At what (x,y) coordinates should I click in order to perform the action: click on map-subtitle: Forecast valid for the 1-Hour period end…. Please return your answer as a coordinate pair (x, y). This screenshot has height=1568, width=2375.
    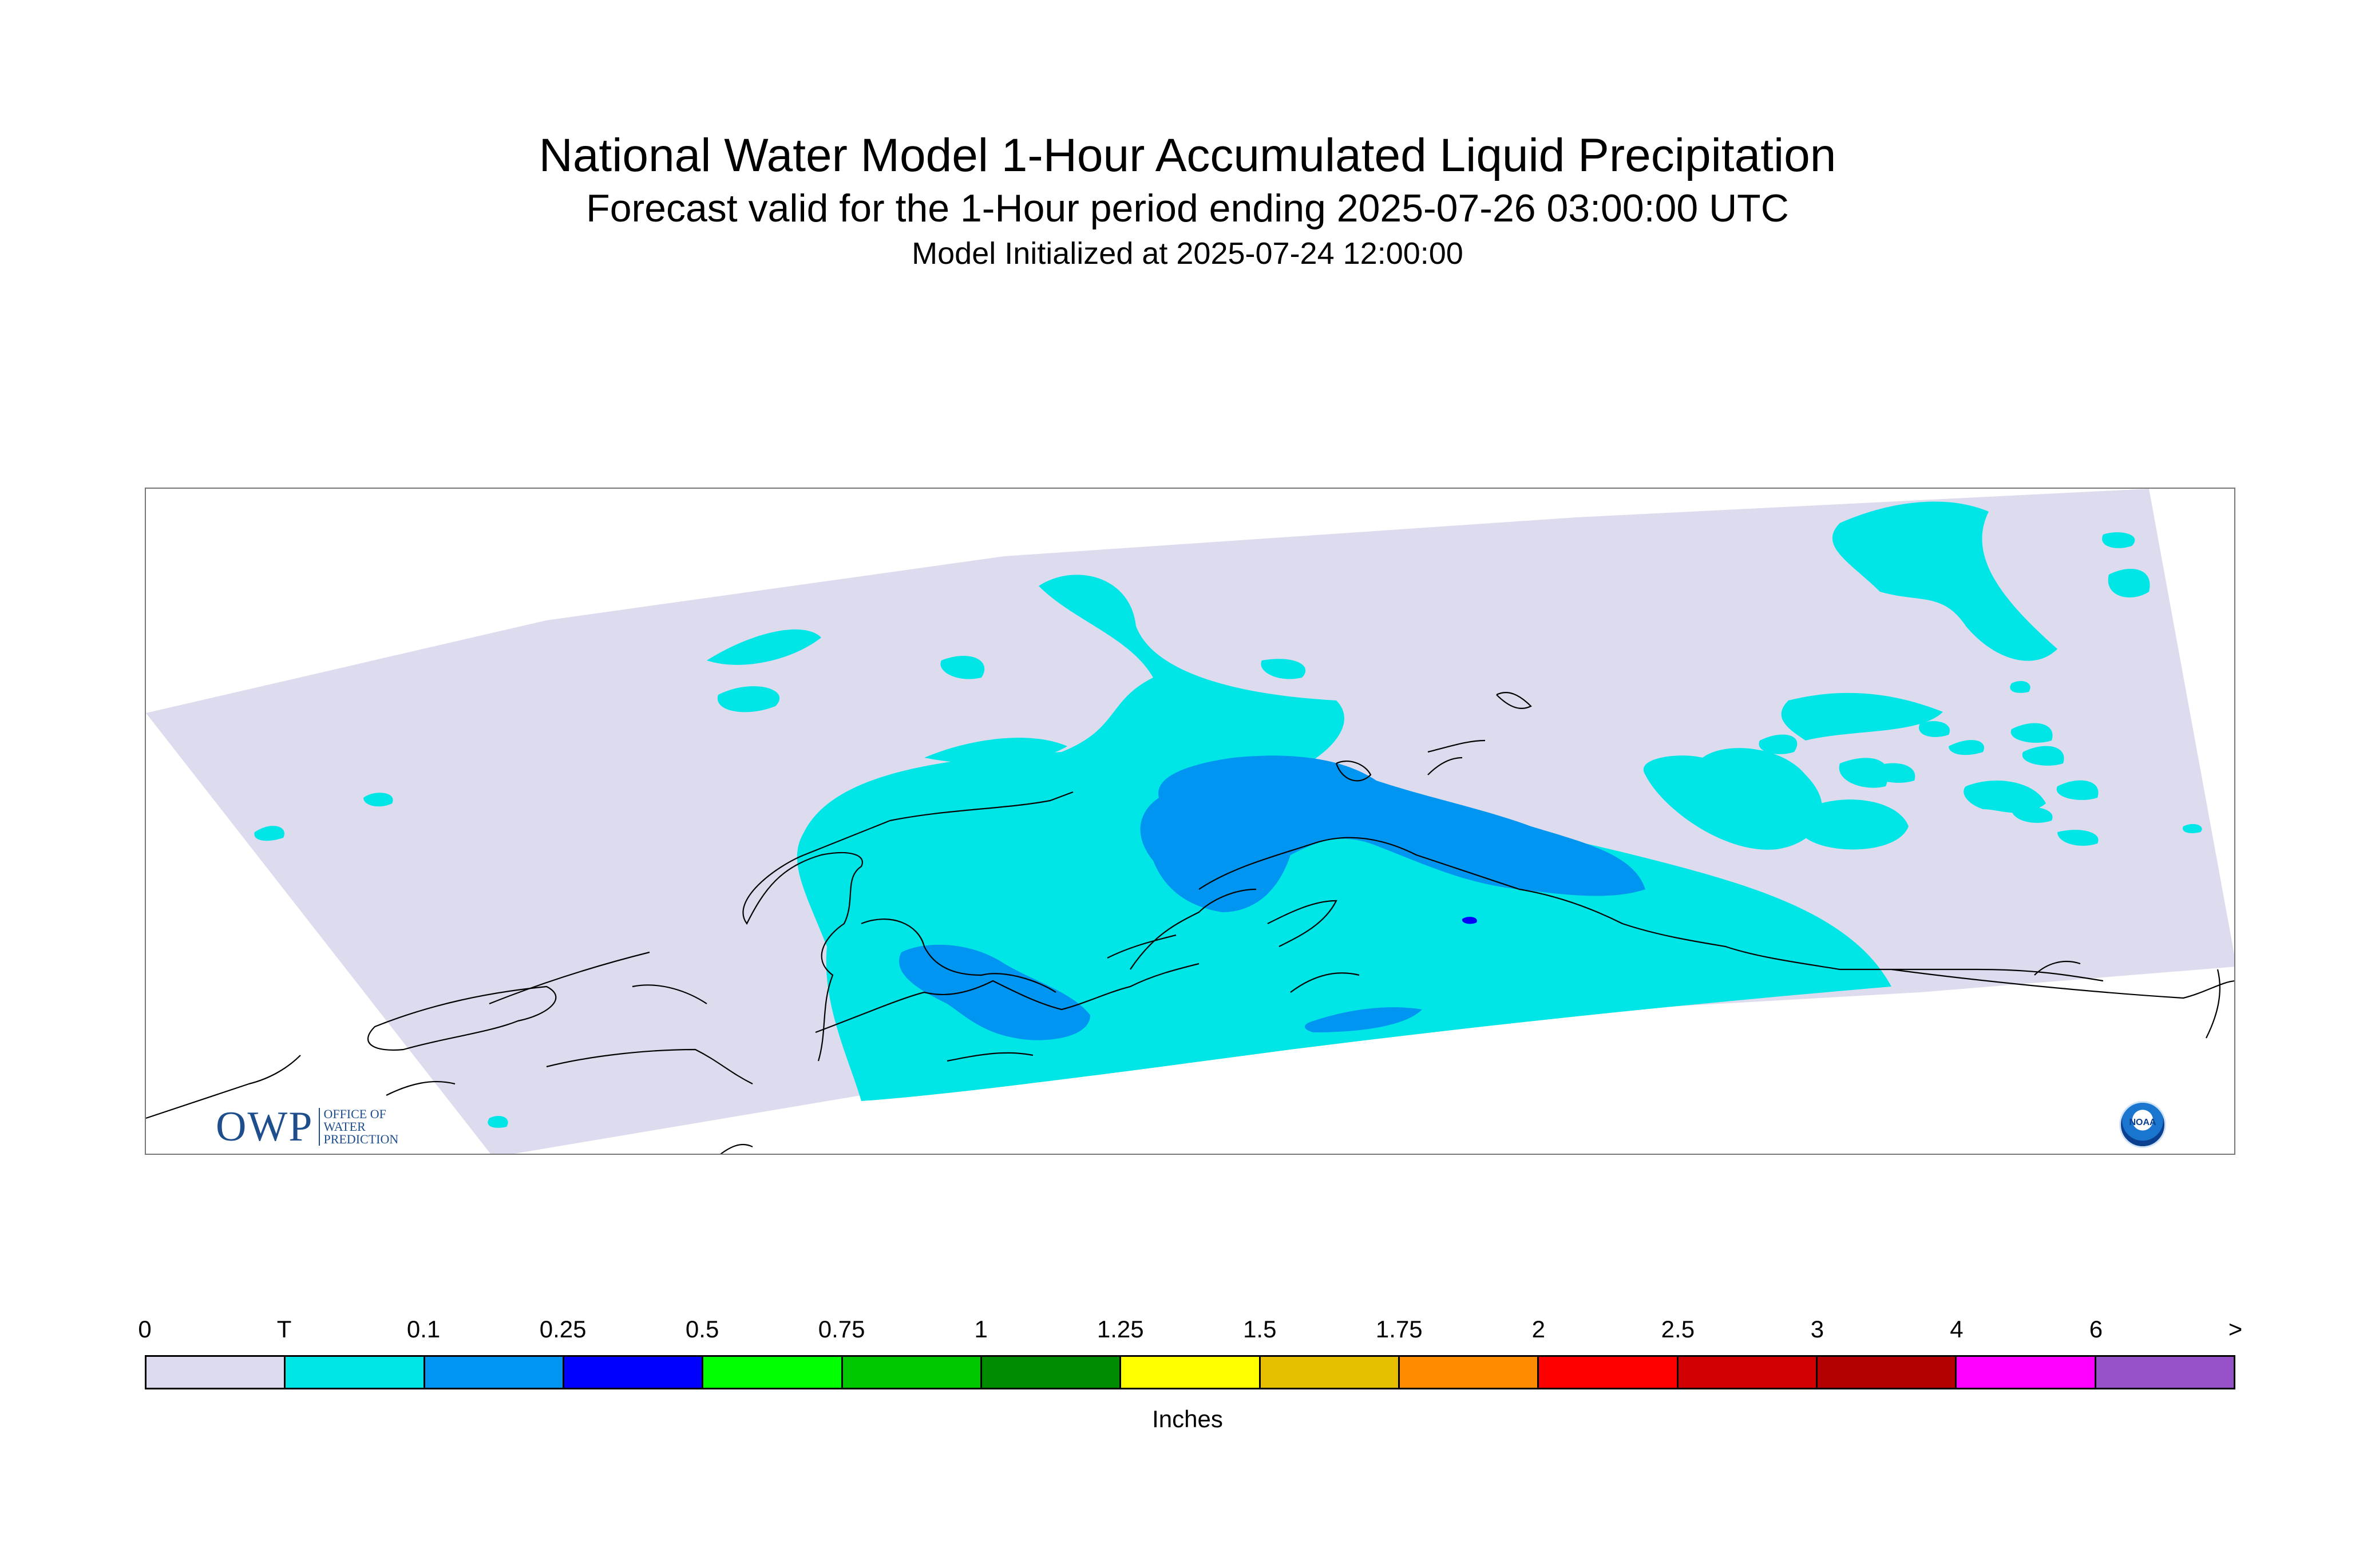
    Looking at the image, I should click on (1187, 208).